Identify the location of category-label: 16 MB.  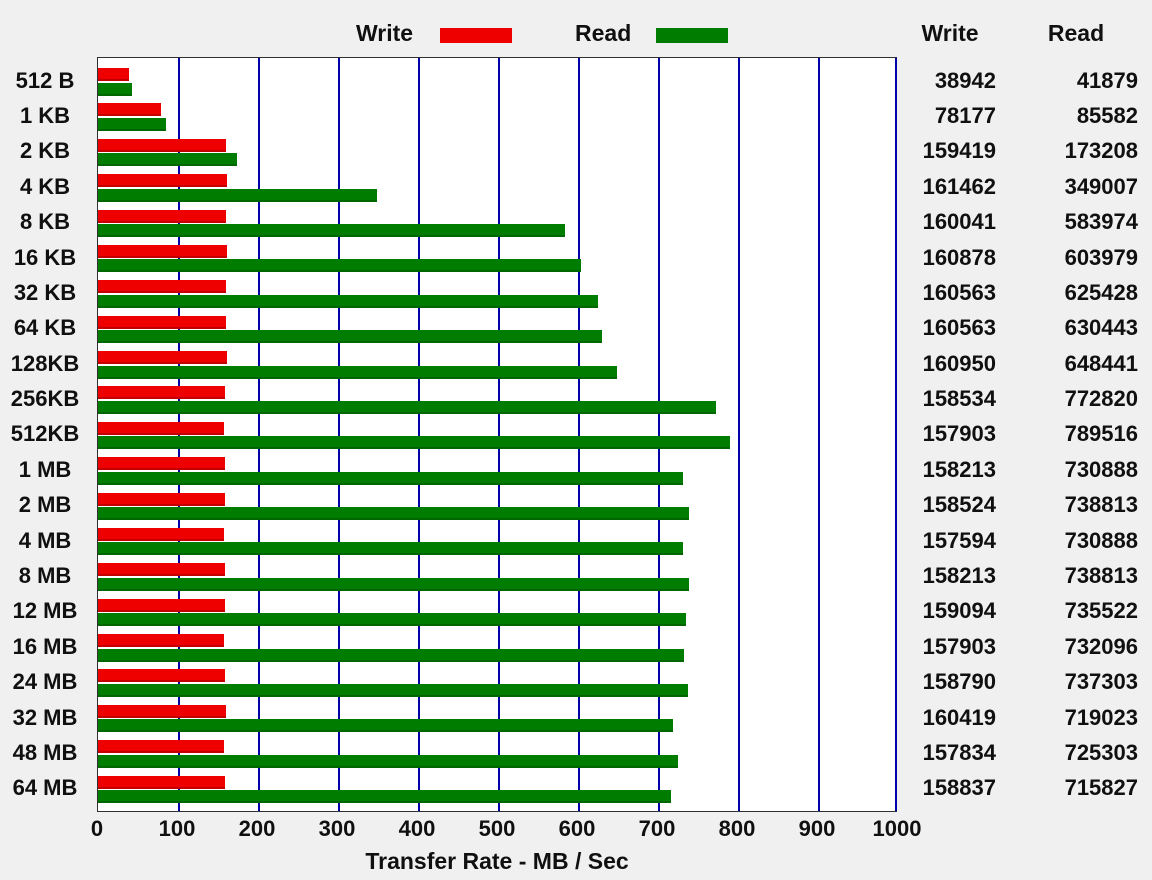
(45, 646).